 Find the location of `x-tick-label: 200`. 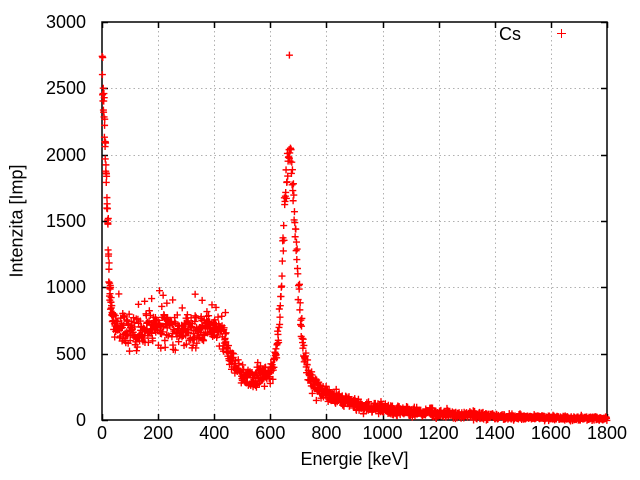

x-tick-label: 200 is located at coordinates (158, 433).